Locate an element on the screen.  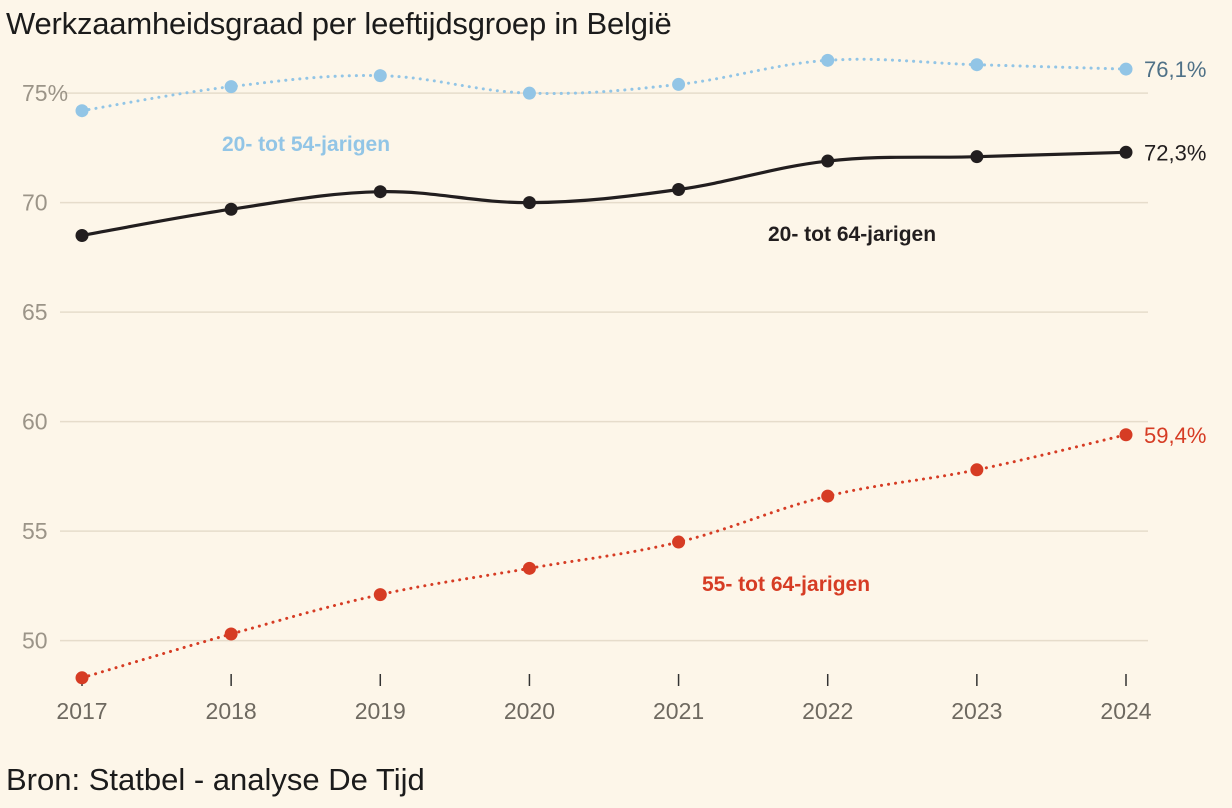
y-tick-label: 70 is located at coordinates (35, 203).